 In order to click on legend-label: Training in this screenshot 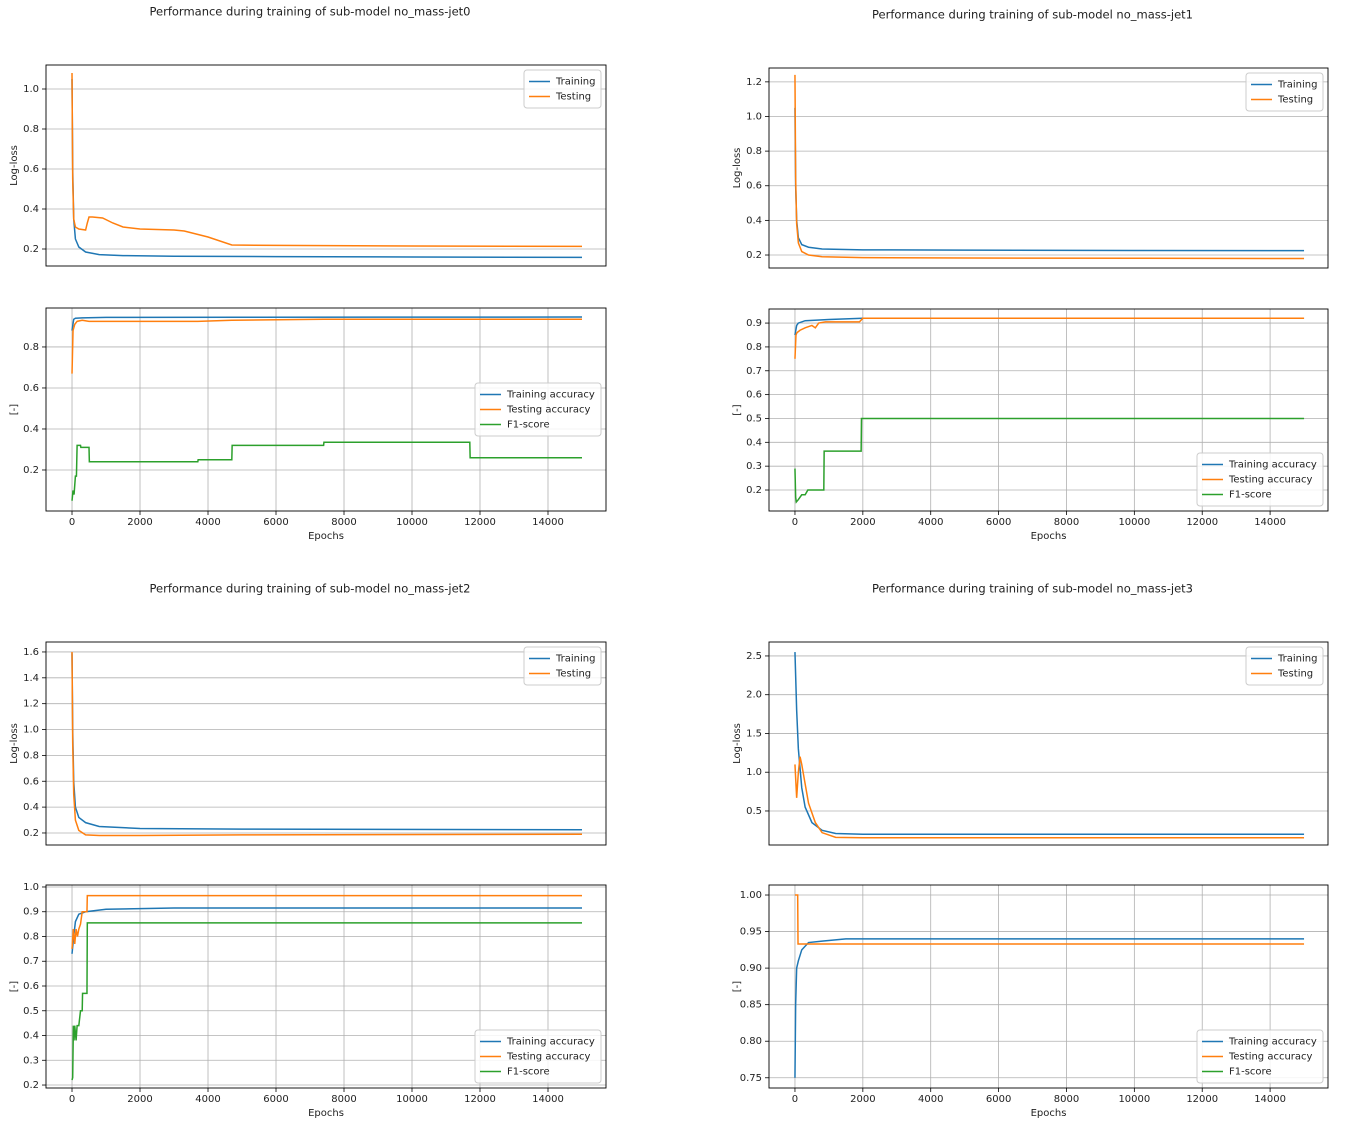, I will do `click(1297, 659)`.